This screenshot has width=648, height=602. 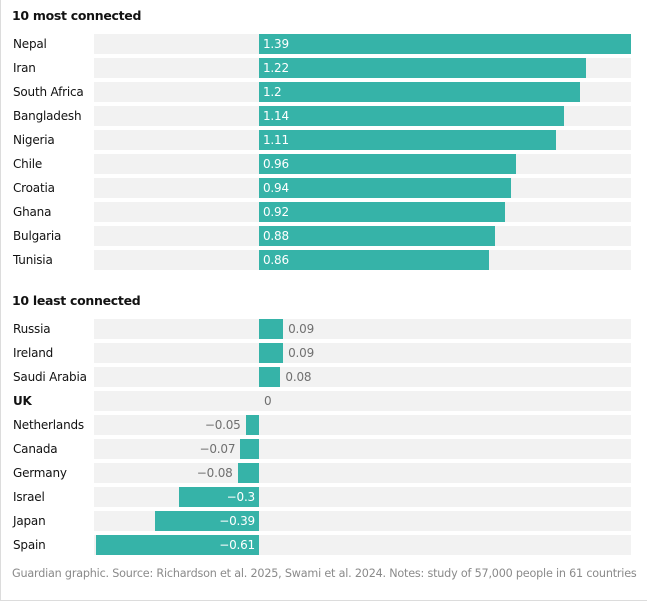 I want to click on value-label: 1.2, so click(x=272, y=92).